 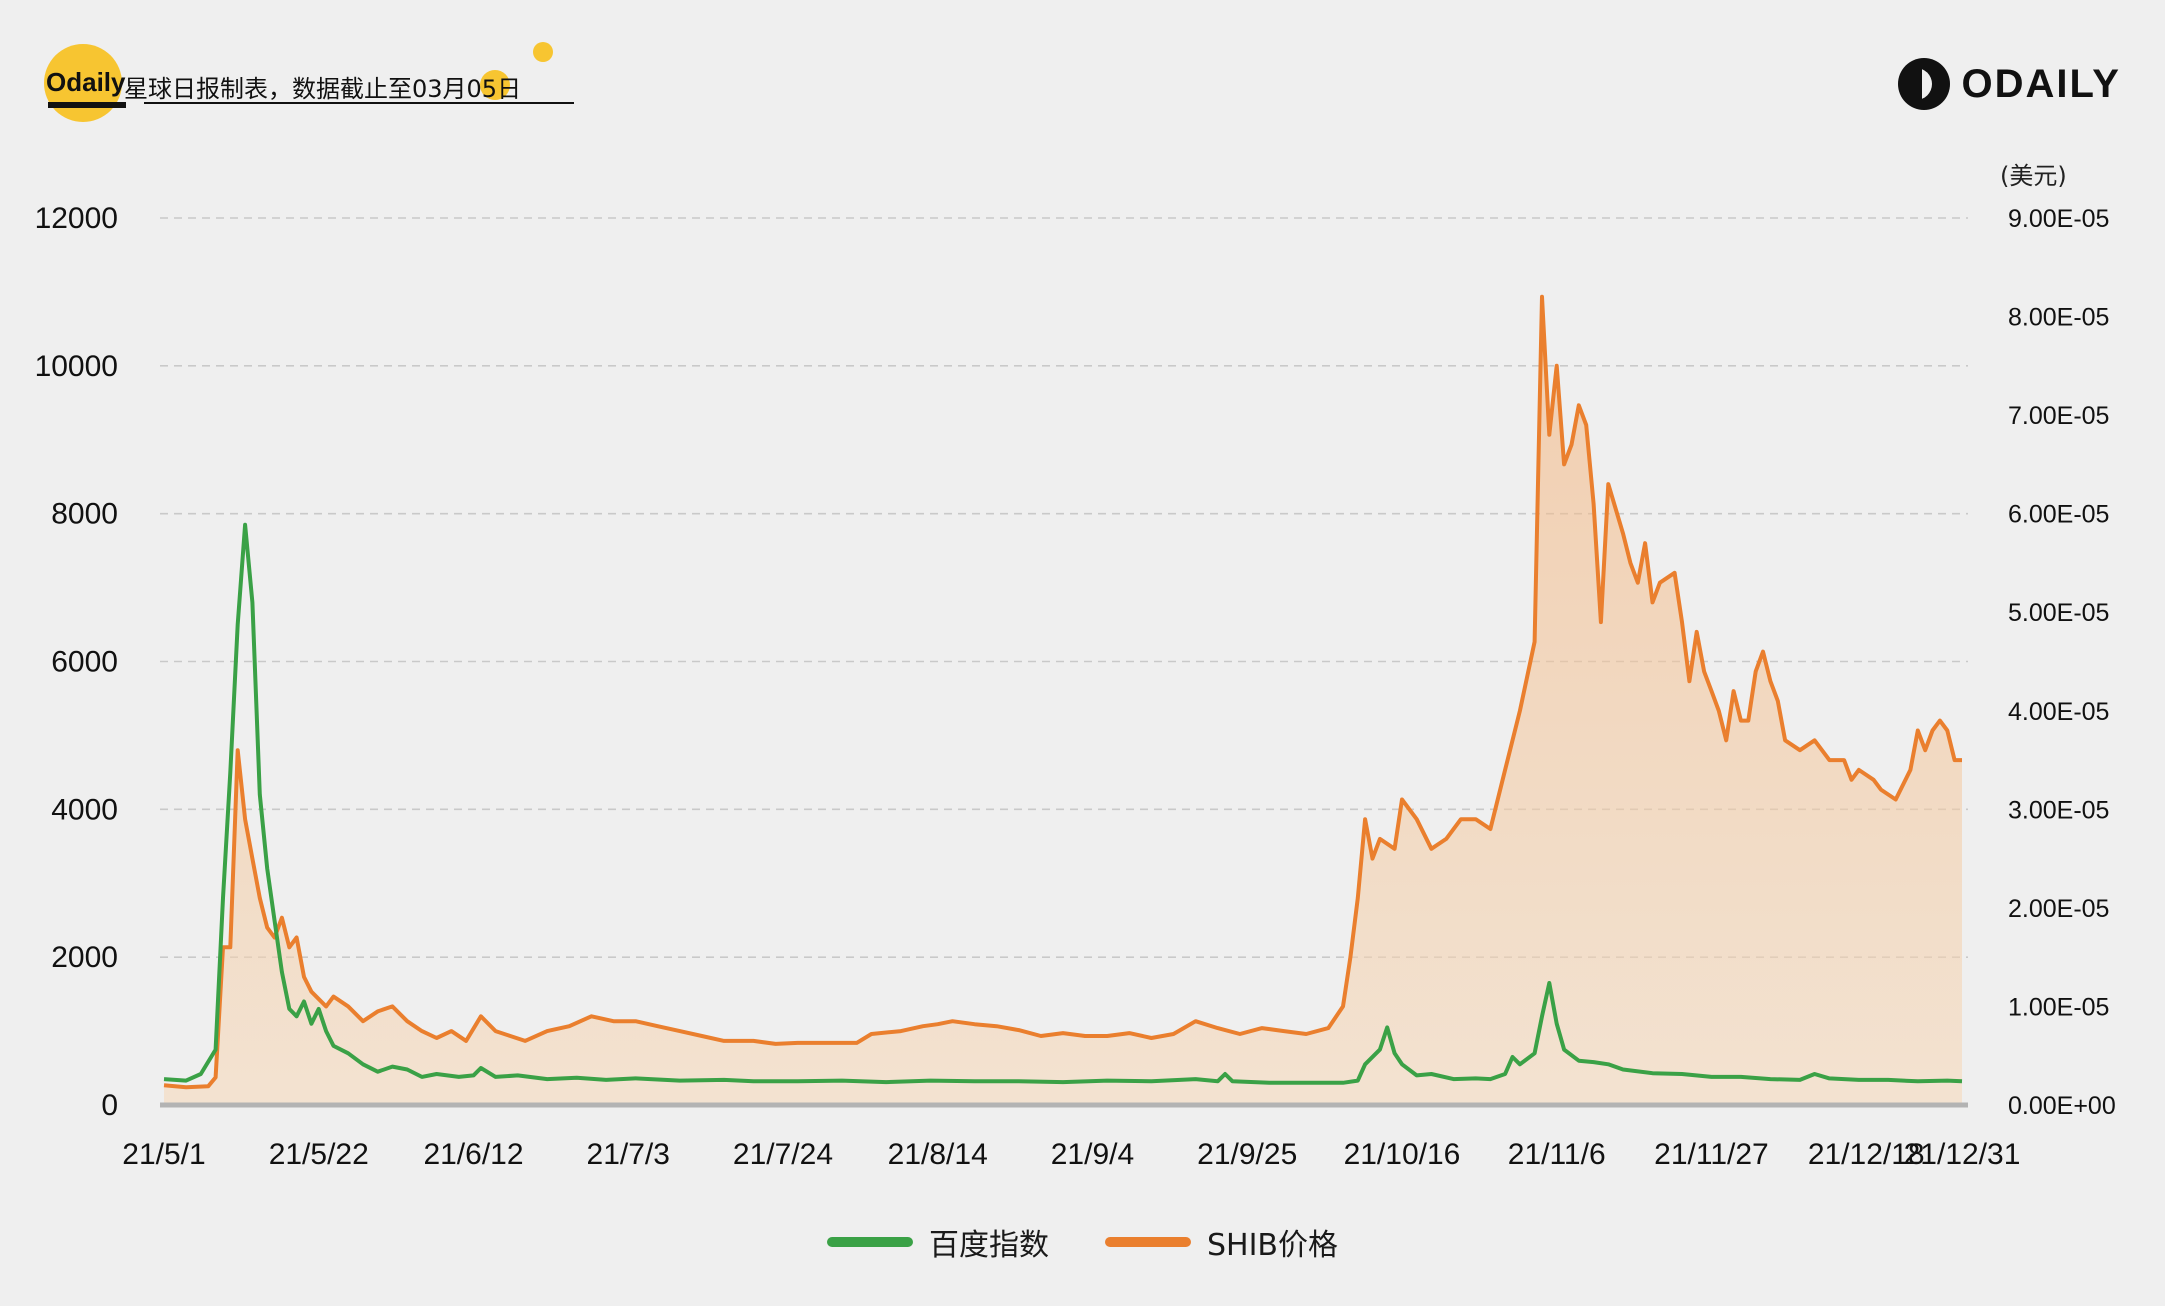 What do you see at coordinates (543, 52) in the screenshot?
I see `brand-dot` at bounding box center [543, 52].